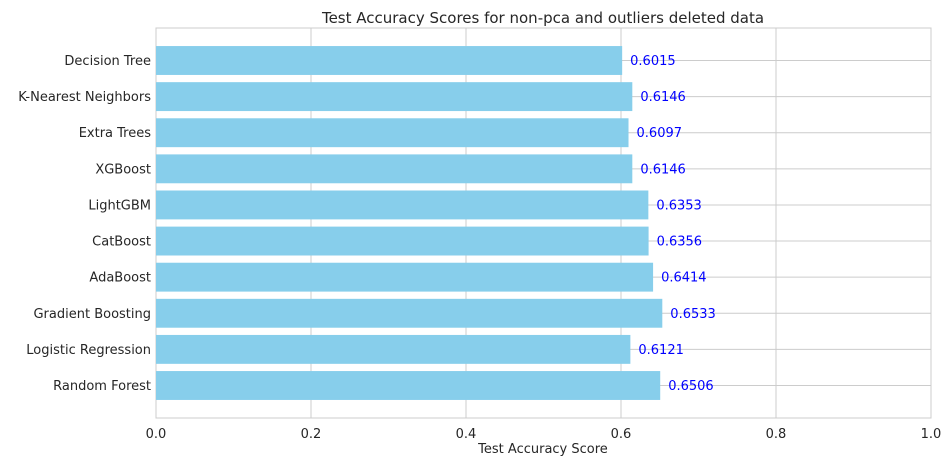 The image size is (952, 469). What do you see at coordinates (408, 385) in the screenshot?
I see `bar-random-forest` at bounding box center [408, 385].